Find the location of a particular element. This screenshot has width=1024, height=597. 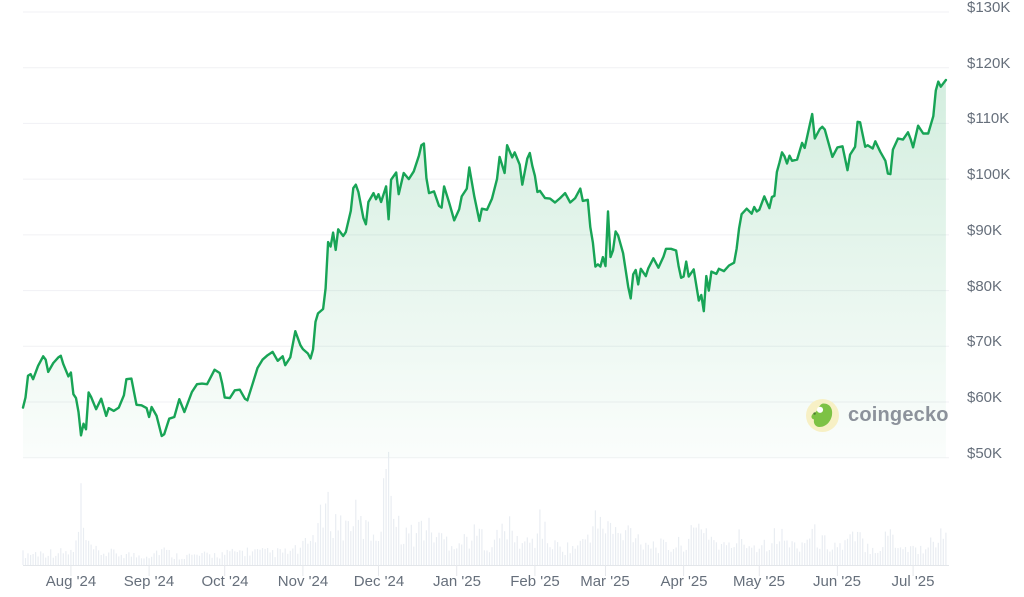

y-axis-label: $60K is located at coordinates (985, 397).